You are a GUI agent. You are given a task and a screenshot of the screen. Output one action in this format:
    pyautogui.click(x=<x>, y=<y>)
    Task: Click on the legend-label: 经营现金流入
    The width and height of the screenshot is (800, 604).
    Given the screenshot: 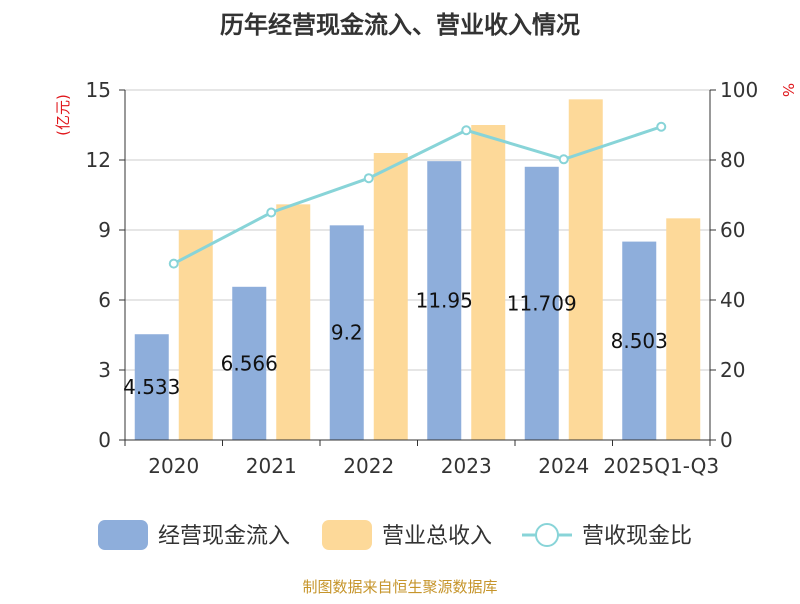 What is the action you would take?
    pyautogui.click(x=224, y=536)
    